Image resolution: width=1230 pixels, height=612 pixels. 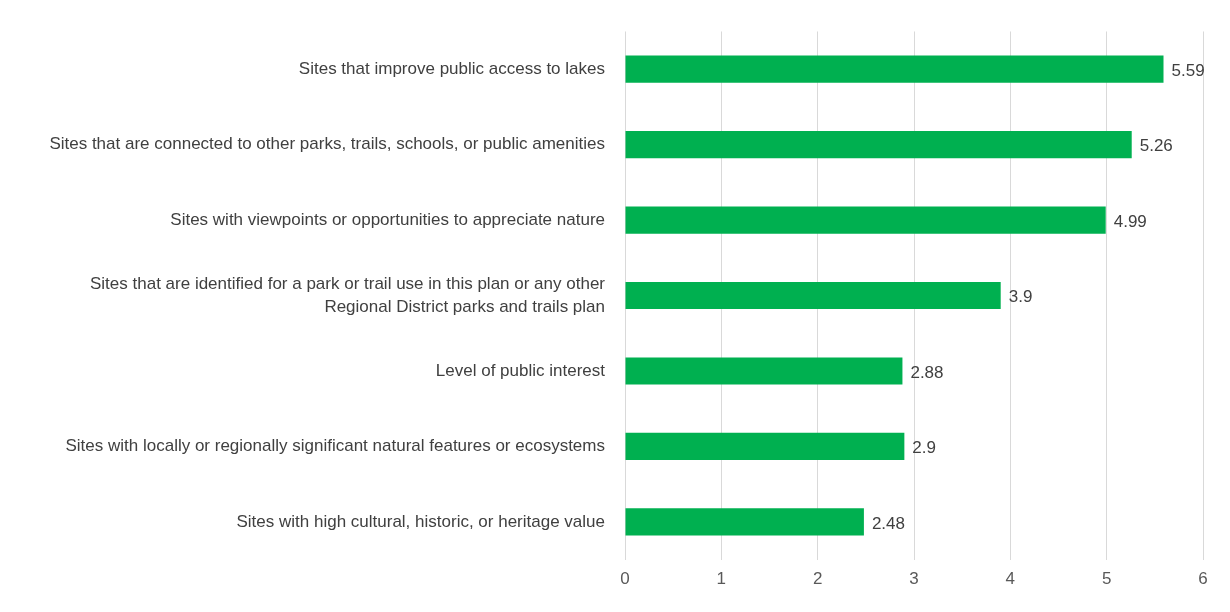 I want to click on y-tick-label: Sites that improve public access to lakes, so click(x=451, y=68).